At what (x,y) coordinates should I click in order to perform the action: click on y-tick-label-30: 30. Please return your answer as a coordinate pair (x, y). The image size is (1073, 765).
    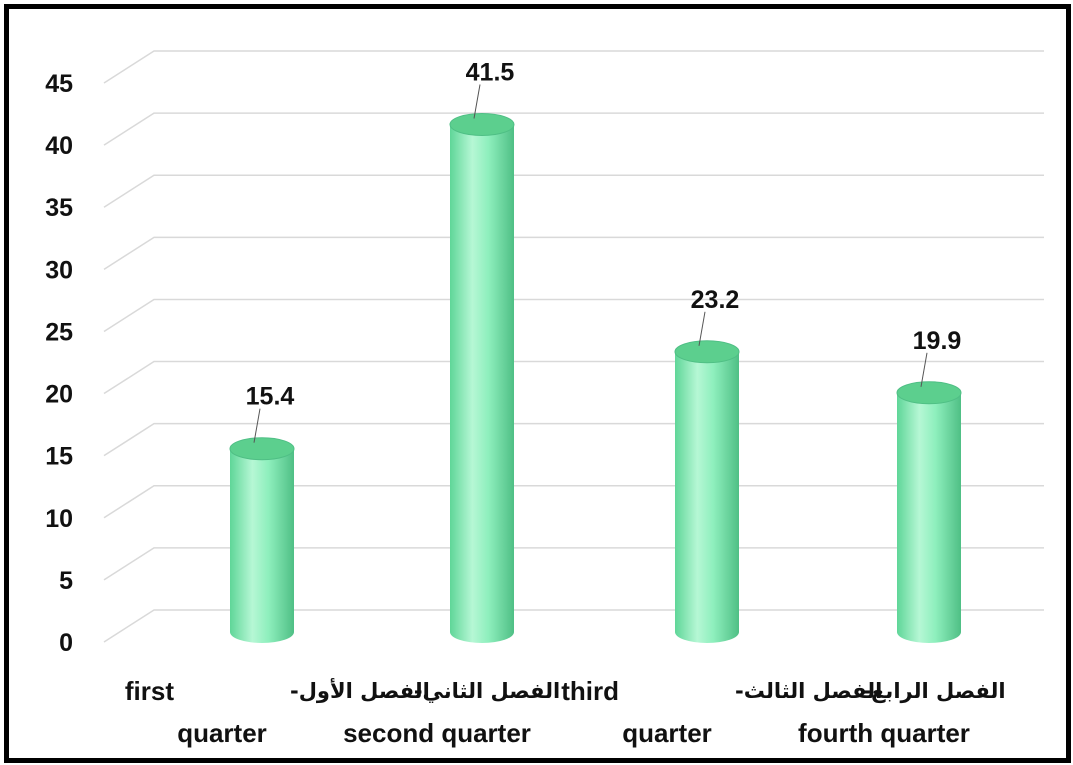
    Looking at the image, I should click on (59, 270).